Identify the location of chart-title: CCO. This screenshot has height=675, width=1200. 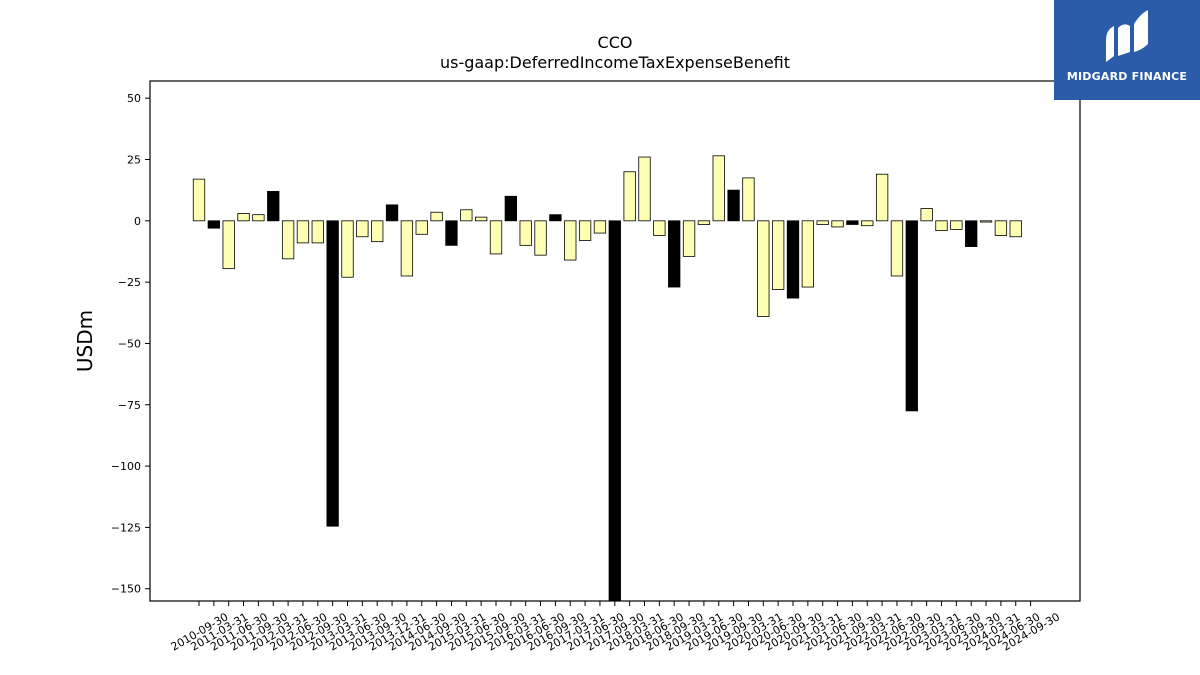
(615, 42).